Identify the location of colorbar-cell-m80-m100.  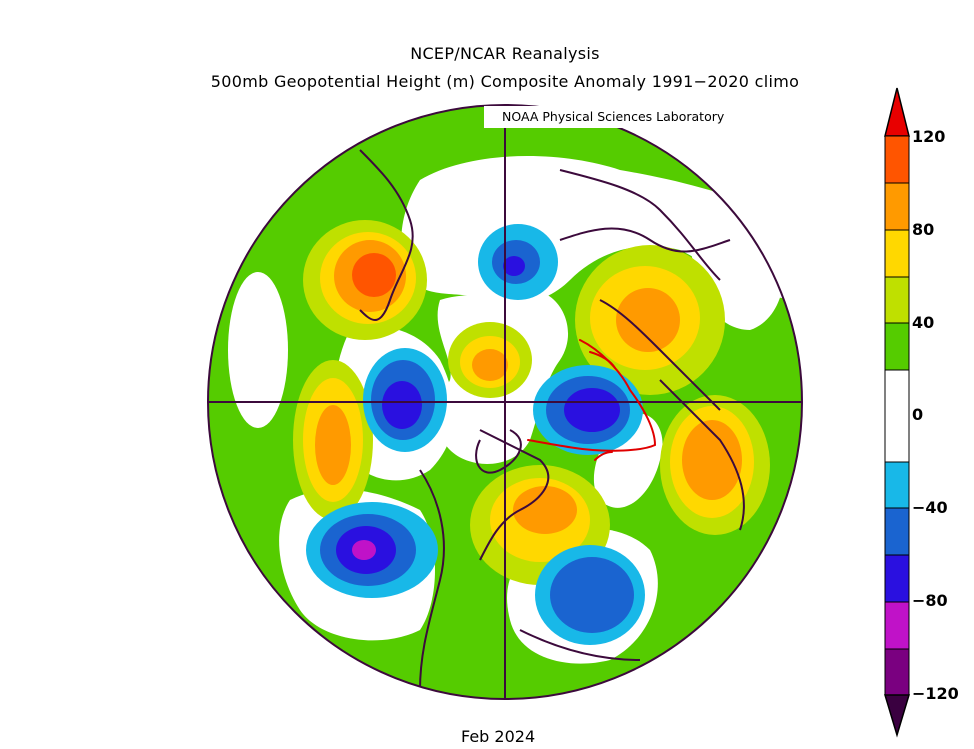
(897, 625).